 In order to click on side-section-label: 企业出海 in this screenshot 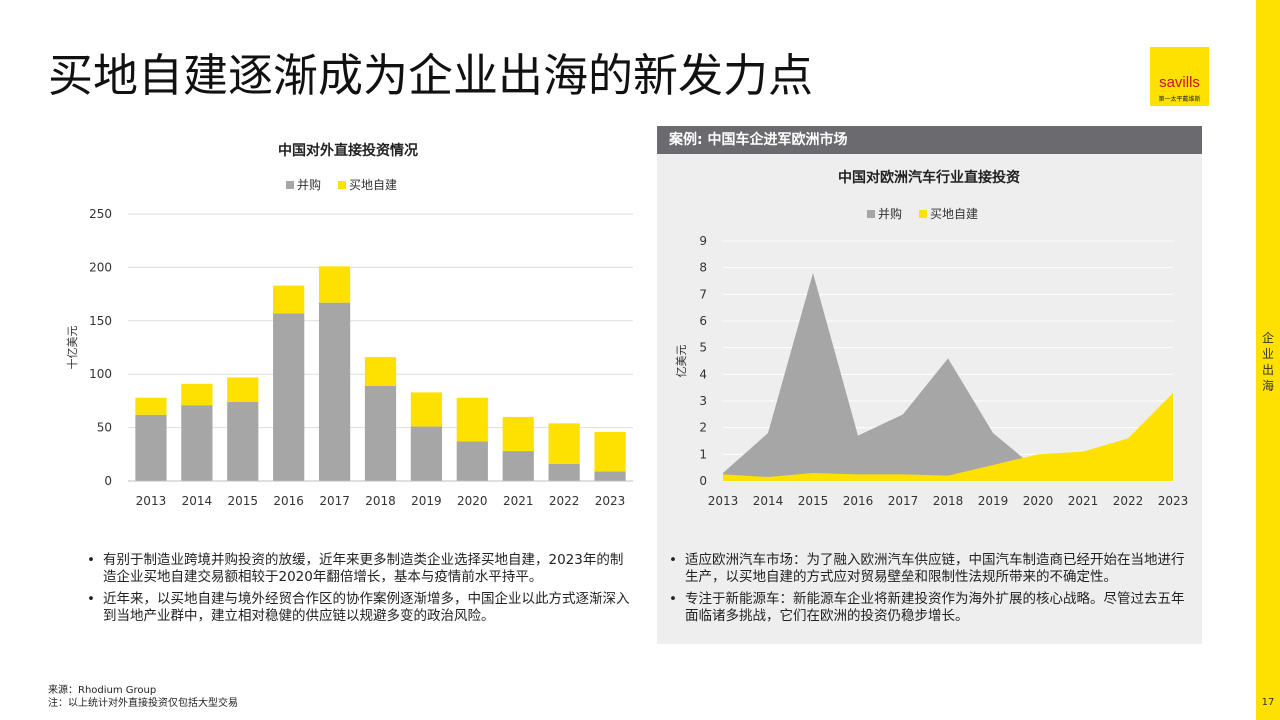, I will do `click(1267, 362)`.